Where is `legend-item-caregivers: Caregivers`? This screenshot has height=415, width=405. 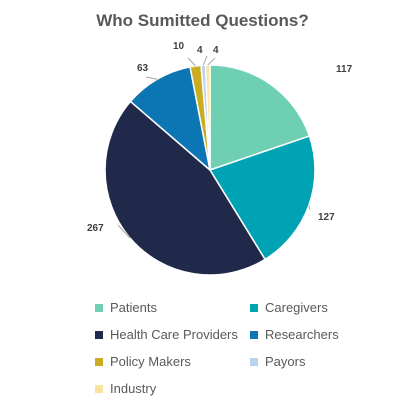 legend-item-caregivers: Caregivers is located at coordinates (289, 307).